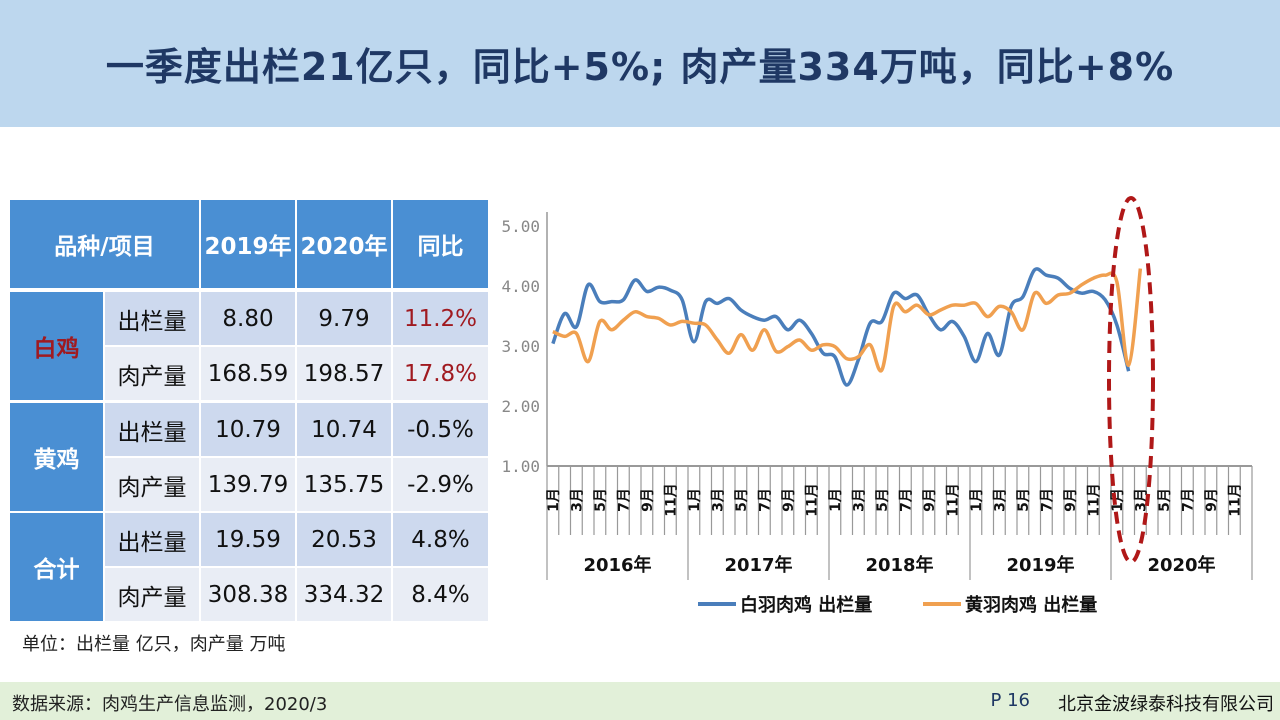  I want to click on value-yoy: 8.4%, so click(440, 594).